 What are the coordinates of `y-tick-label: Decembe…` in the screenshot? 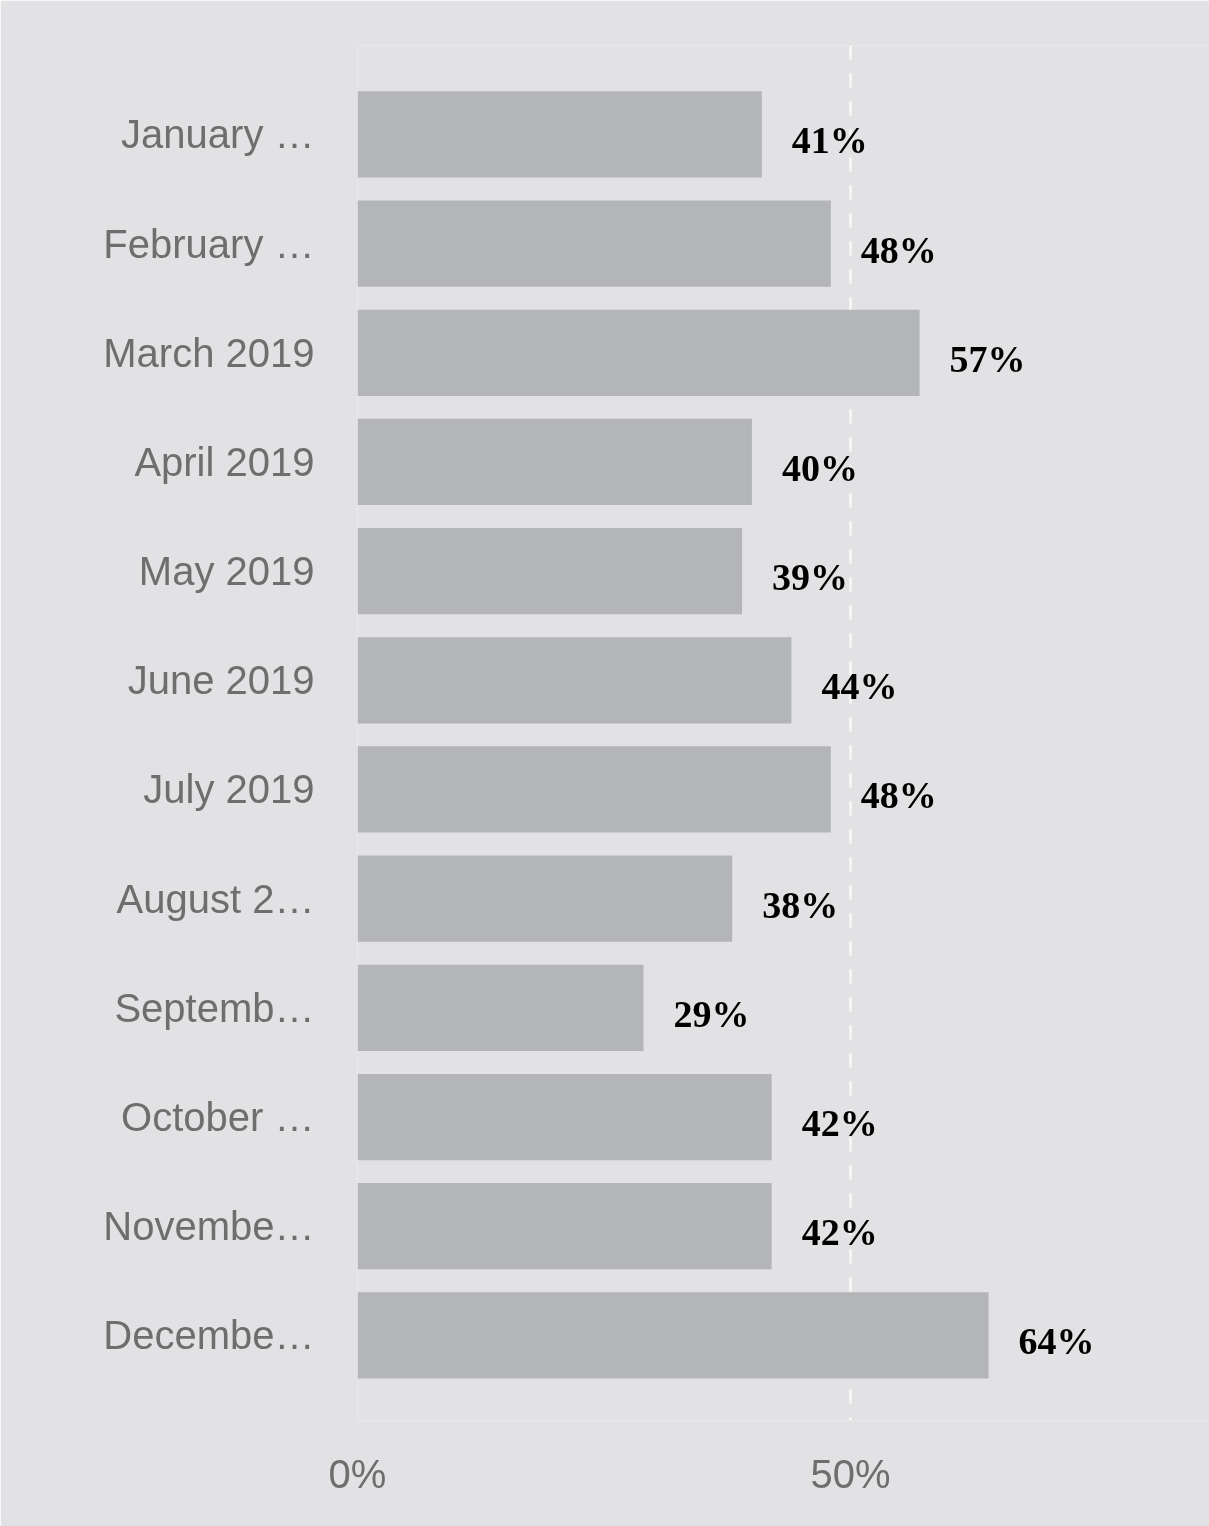 It's located at (209, 1335).